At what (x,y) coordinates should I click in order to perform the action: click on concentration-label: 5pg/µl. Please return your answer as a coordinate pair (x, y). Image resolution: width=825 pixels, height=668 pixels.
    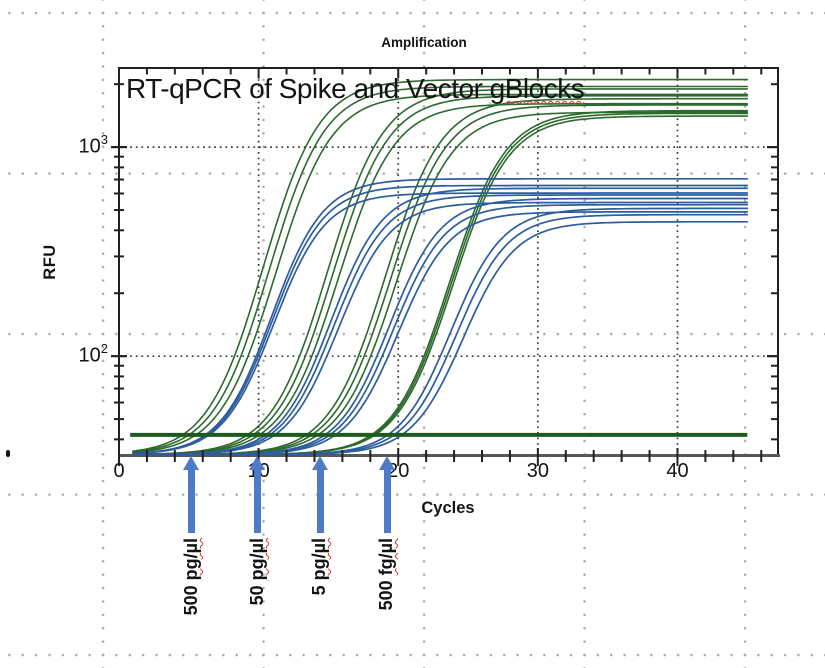
    Looking at the image, I should click on (319, 567).